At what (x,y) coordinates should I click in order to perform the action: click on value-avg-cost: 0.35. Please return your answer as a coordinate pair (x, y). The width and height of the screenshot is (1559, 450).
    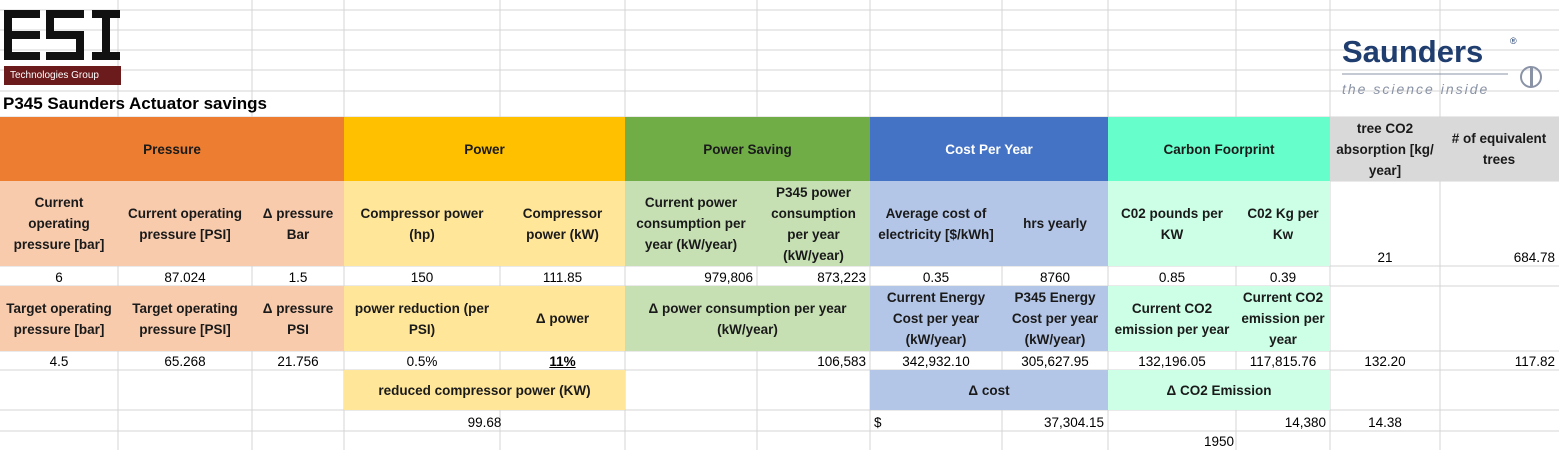
    Looking at the image, I should click on (936, 277).